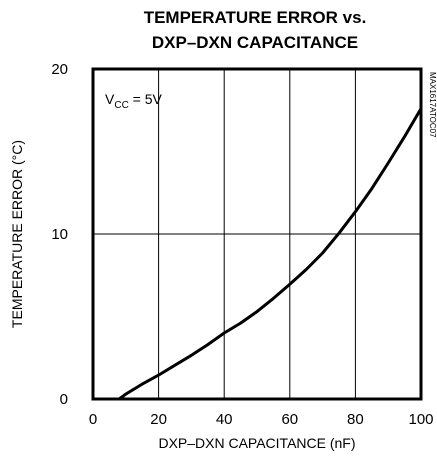 The image size is (437, 459). Describe the element at coordinates (256, 443) in the screenshot. I see `x-axis-label: DXP–DXN CAPACITANCE (nF)` at that location.